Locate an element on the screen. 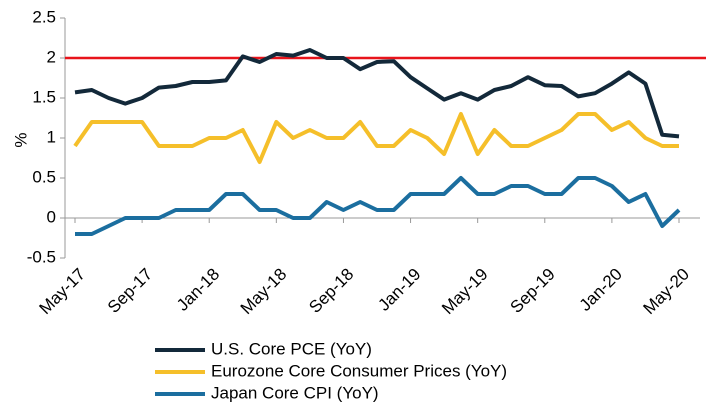  x-tick-label: May-19 is located at coordinates (465, 292).